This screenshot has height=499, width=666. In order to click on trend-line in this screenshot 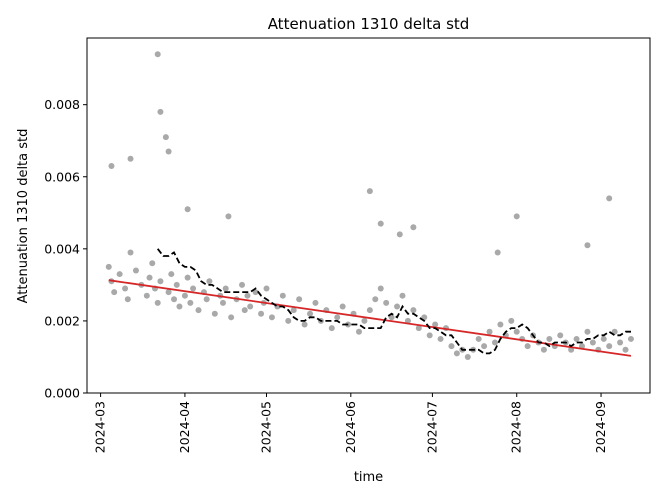, I will do `click(370, 318)`.